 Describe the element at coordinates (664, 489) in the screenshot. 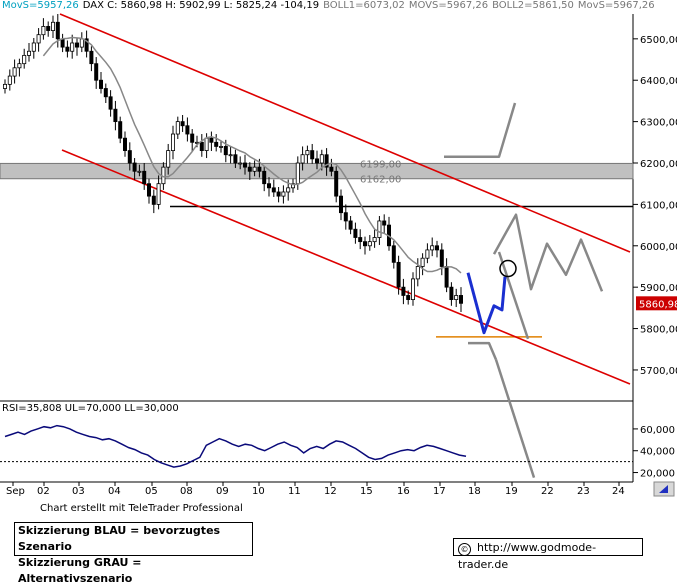

I see `scroll-arrow-button` at that location.